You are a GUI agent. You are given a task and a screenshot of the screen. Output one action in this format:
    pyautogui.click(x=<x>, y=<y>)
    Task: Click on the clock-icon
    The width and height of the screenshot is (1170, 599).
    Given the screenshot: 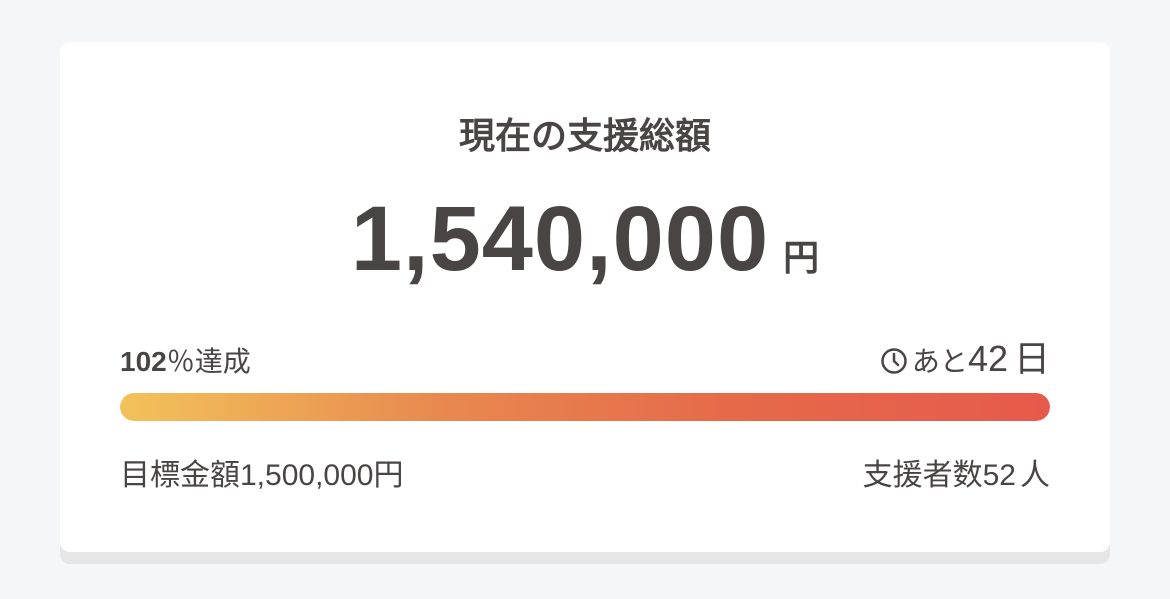 What is the action you would take?
    pyautogui.click(x=894, y=361)
    